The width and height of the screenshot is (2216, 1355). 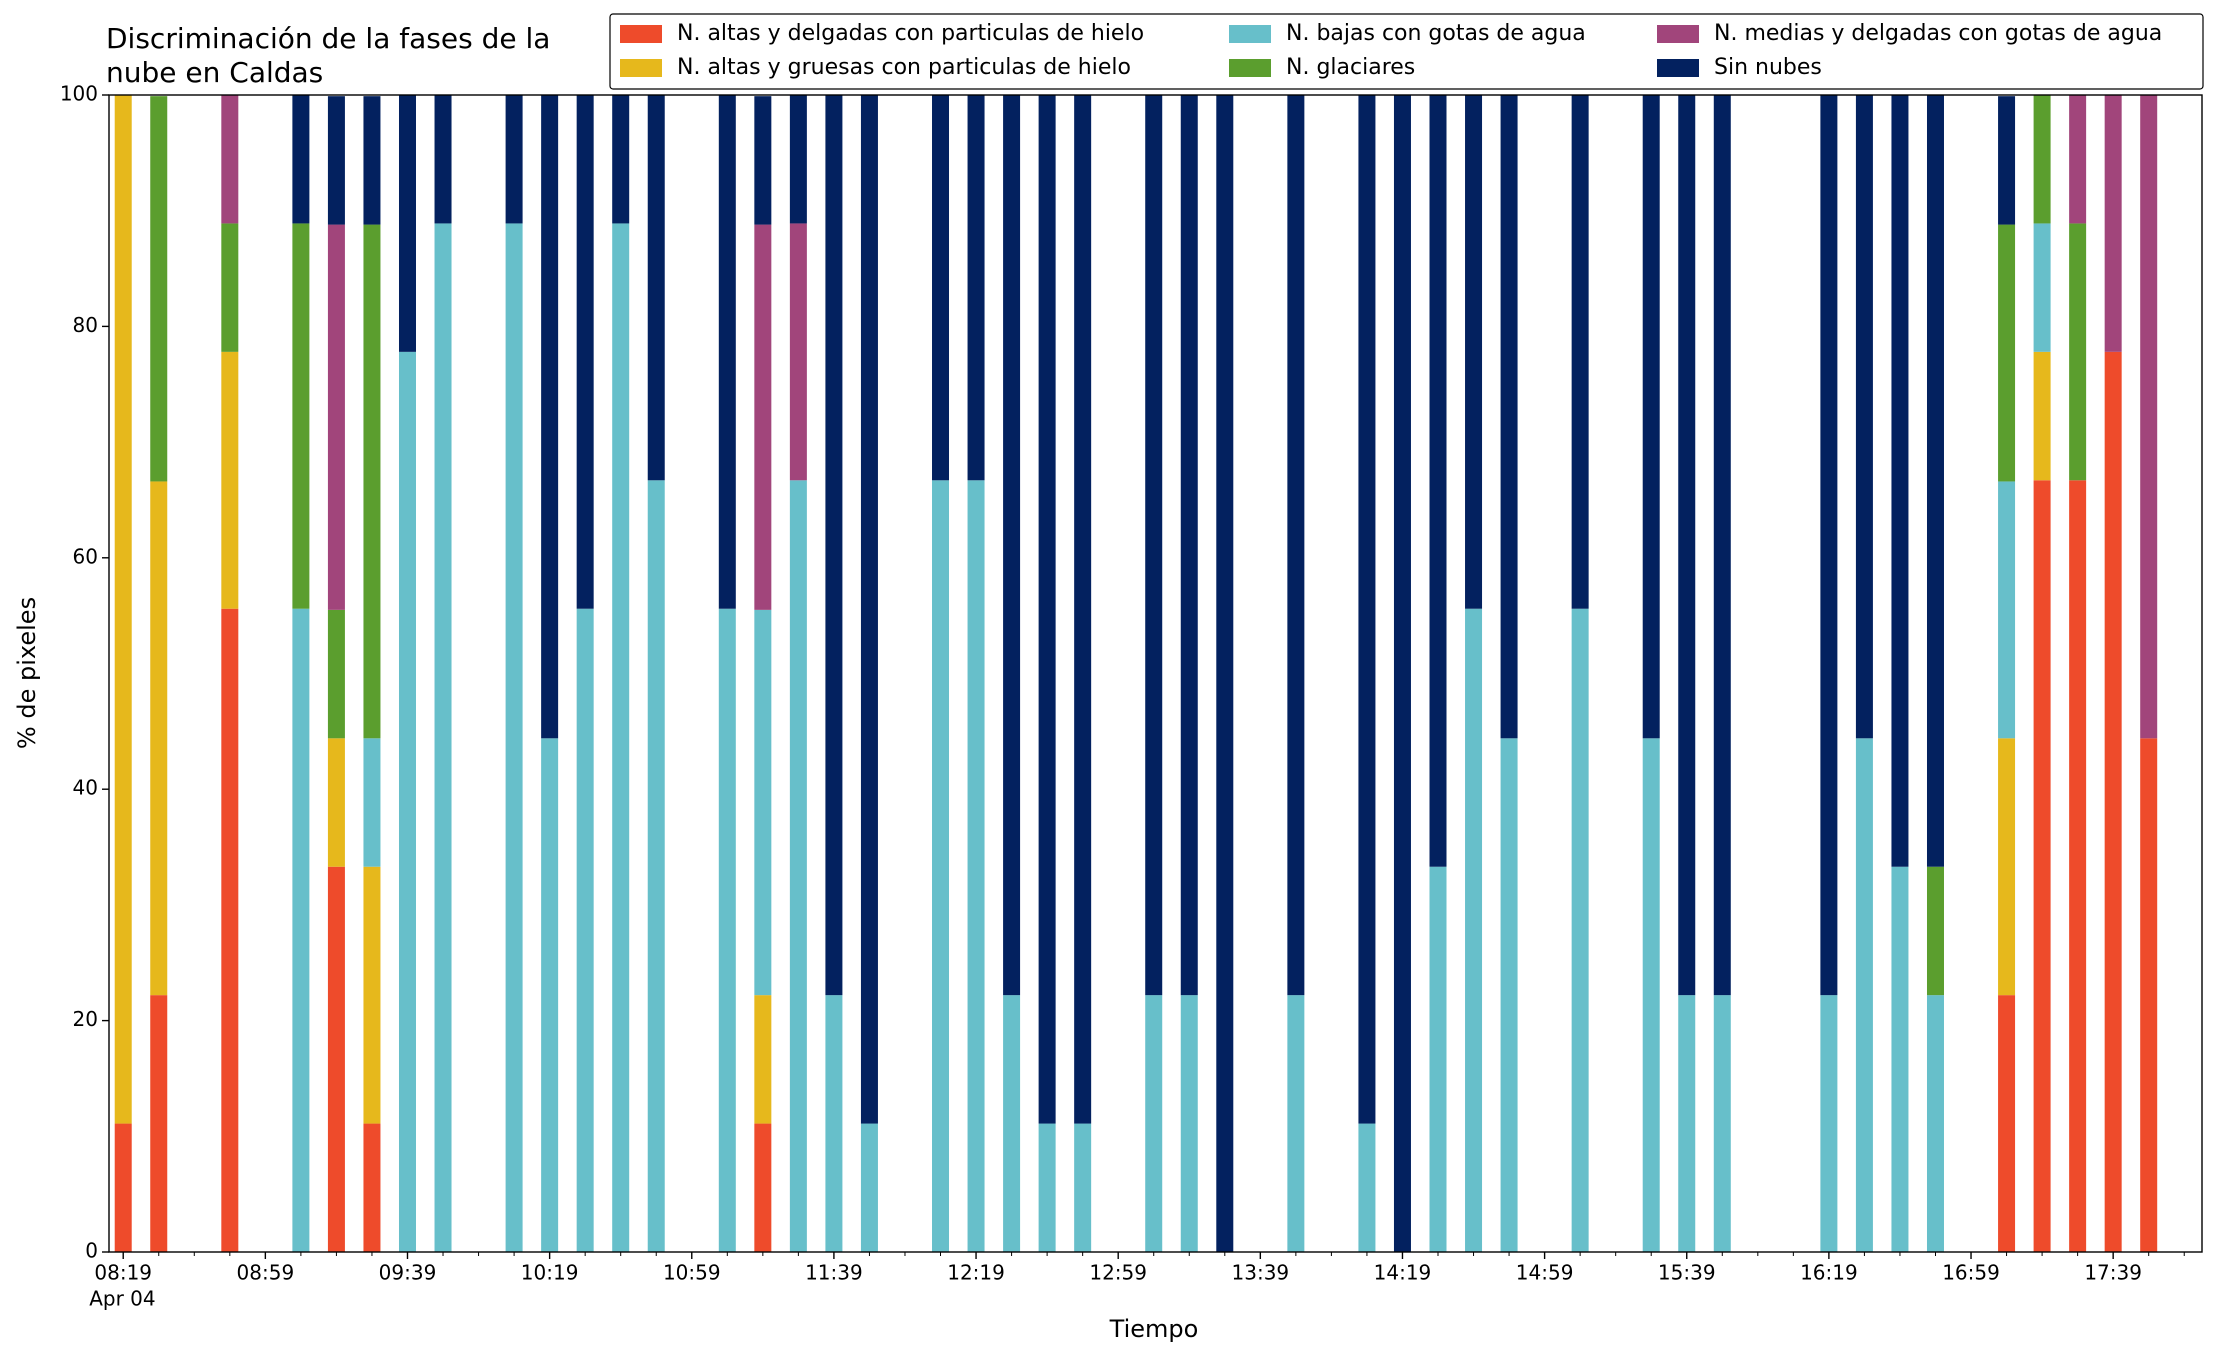 What do you see at coordinates (1768, 67) in the screenshot?
I see `legend-label: Sin nubes` at bounding box center [1768, 67].